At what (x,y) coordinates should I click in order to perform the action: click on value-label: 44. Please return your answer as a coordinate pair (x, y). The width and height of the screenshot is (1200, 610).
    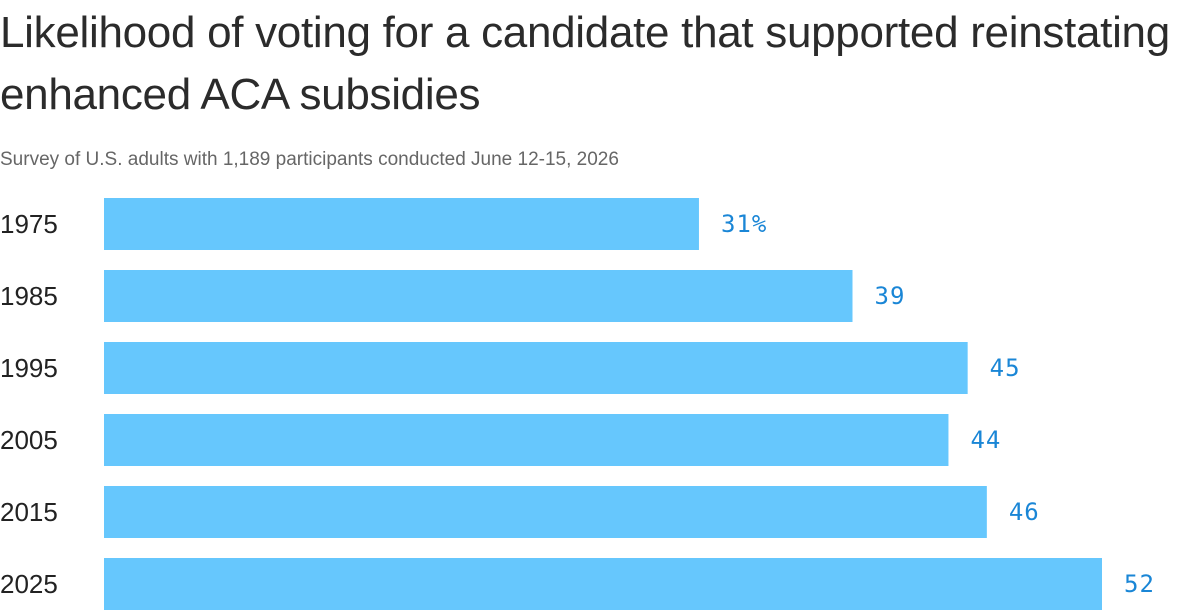
    Looking at the image, I should click on (985, 440).